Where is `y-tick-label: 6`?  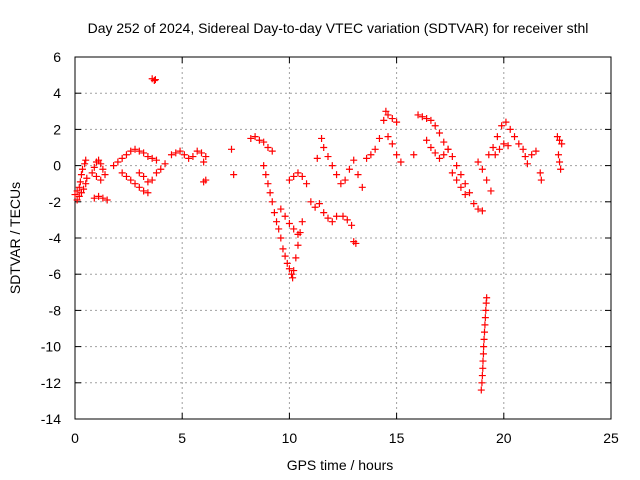
y-tick-label: 6 is located at coordinates (57, 57).